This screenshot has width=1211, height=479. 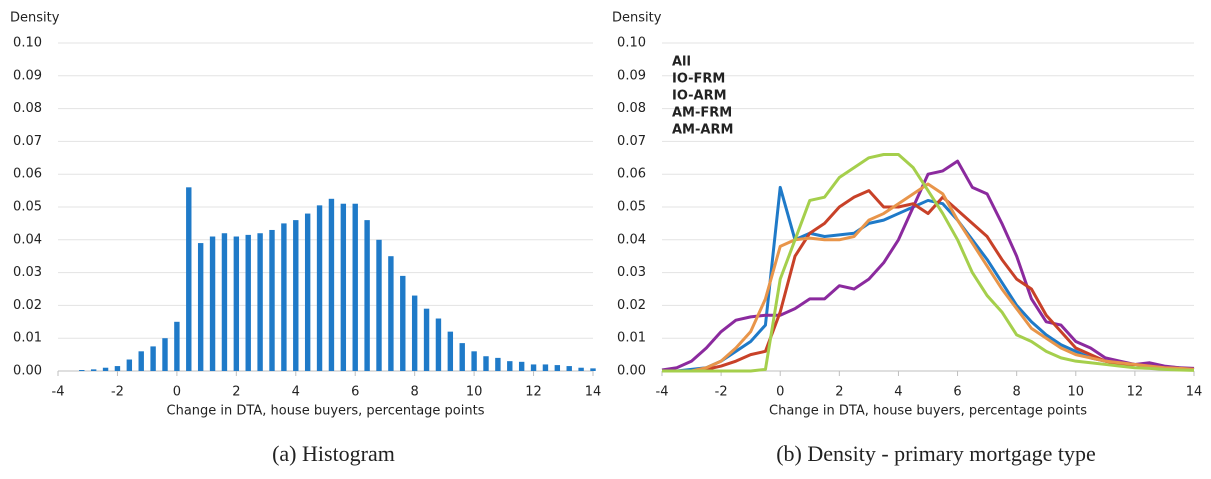 I want to click on legend-entry: IO-ARM, so click(x=699, y=96).